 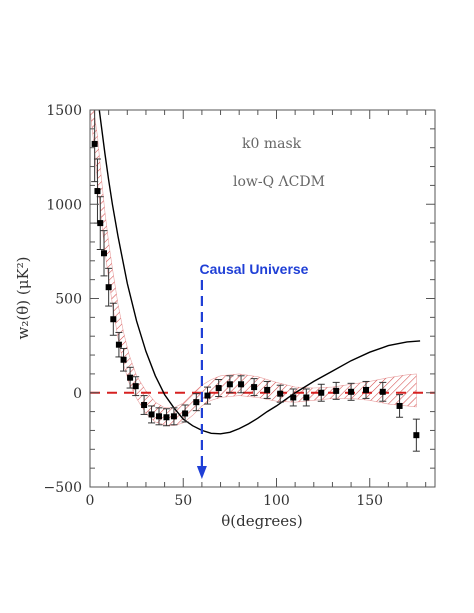 I want to click on x-tick-label: 50, so click(x=183, y=501).